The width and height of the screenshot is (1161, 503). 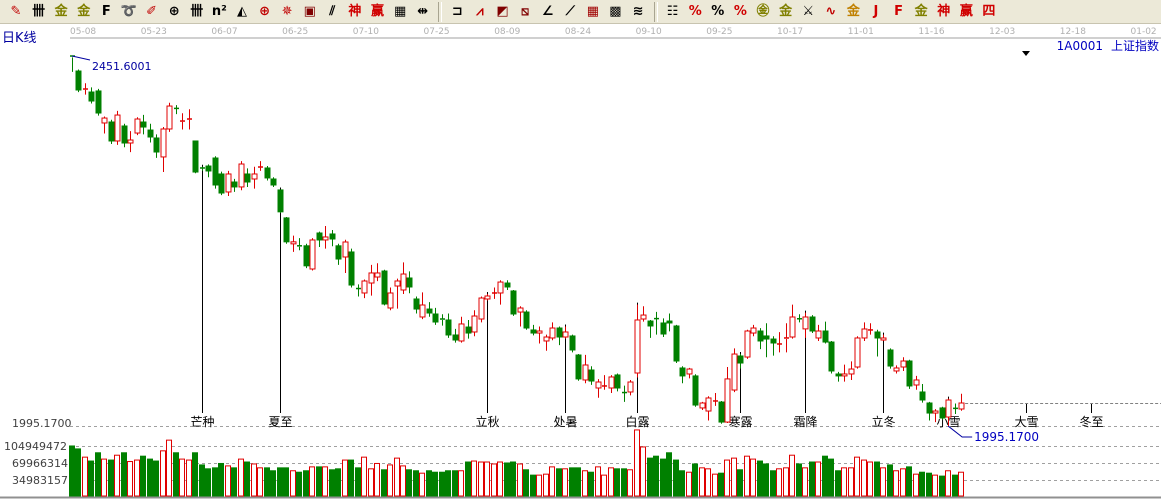 What do you see at coordinates (695, 12) in the screenshot?
I see `percent-red-button: %` at bounding box center [695, 12].